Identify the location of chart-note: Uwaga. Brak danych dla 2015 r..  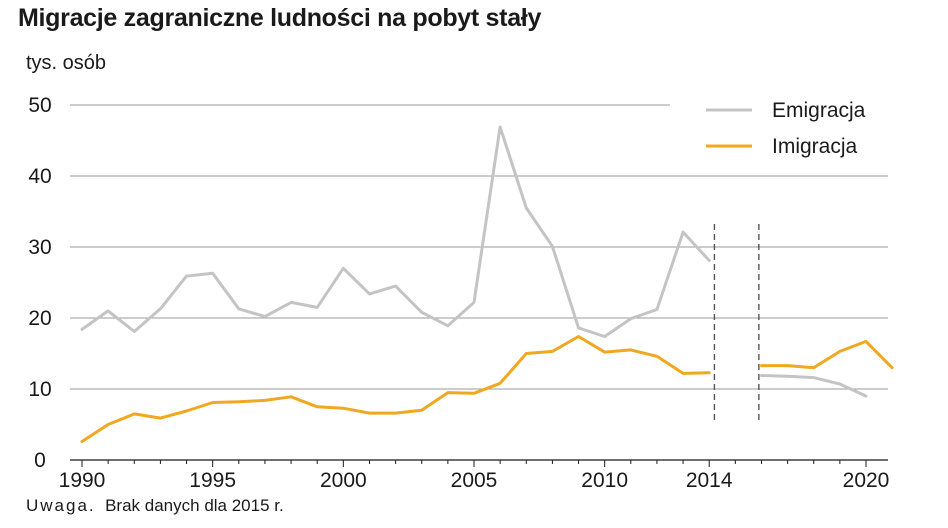
(155, 506).